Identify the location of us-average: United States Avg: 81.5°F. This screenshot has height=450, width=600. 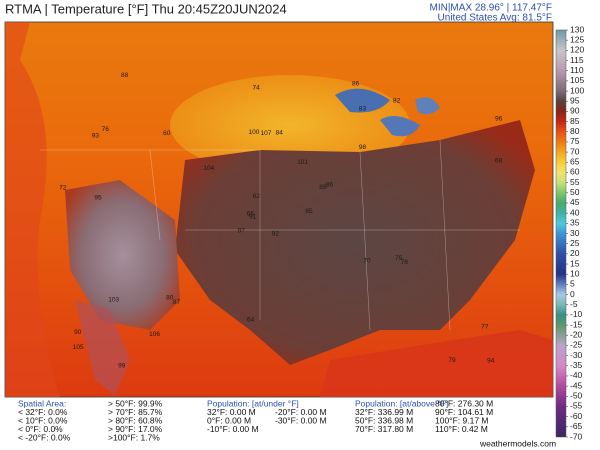
(495, 18).